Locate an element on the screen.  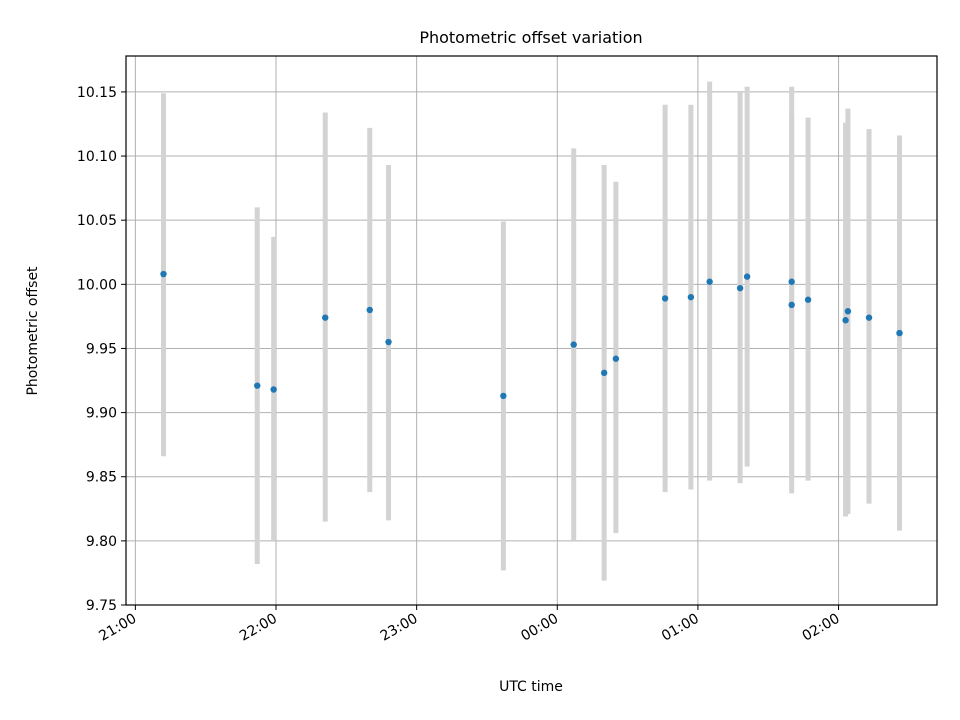
chart-title: Photometric offset variation is located at coordinates (530, 37).